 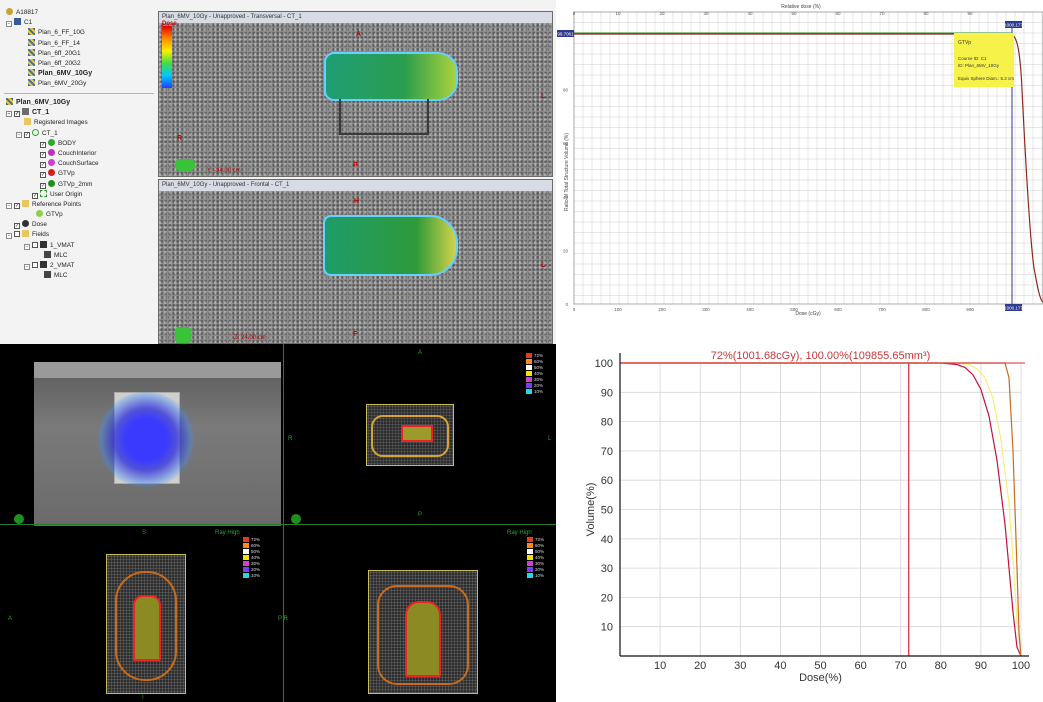 What do you see at coordinates (81, 235) in the screenshot?
I see `fields-node: − Fields` at bounding box center [81, 235].